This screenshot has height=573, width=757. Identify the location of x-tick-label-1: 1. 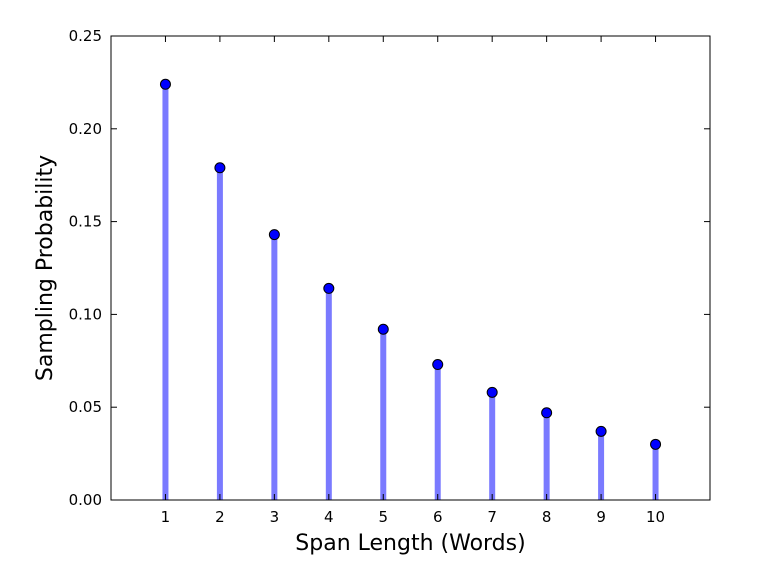
(166, 517).